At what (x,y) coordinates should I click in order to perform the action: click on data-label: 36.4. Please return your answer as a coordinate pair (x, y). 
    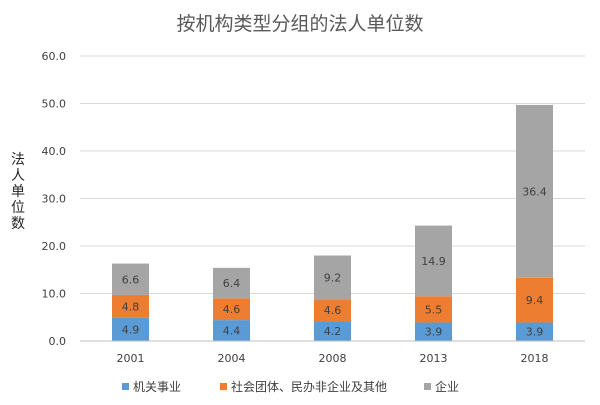
    Looking at the image, I should click on (534, 191).